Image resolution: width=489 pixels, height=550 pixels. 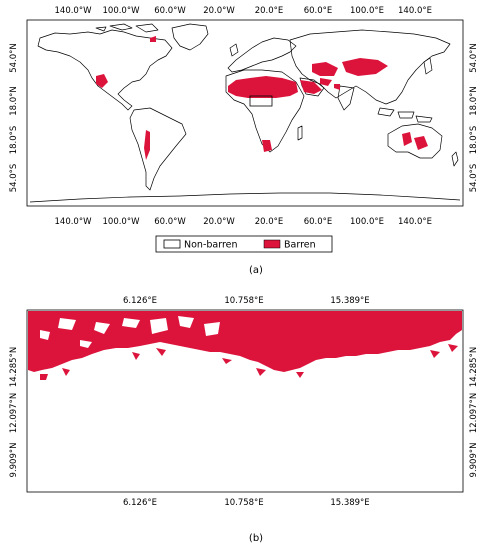 What do you see at coordinates (140, 301) in the screenshot?
I see `zoom-lon-tick-top: 6.126°E` at bounding box center [140, 301].